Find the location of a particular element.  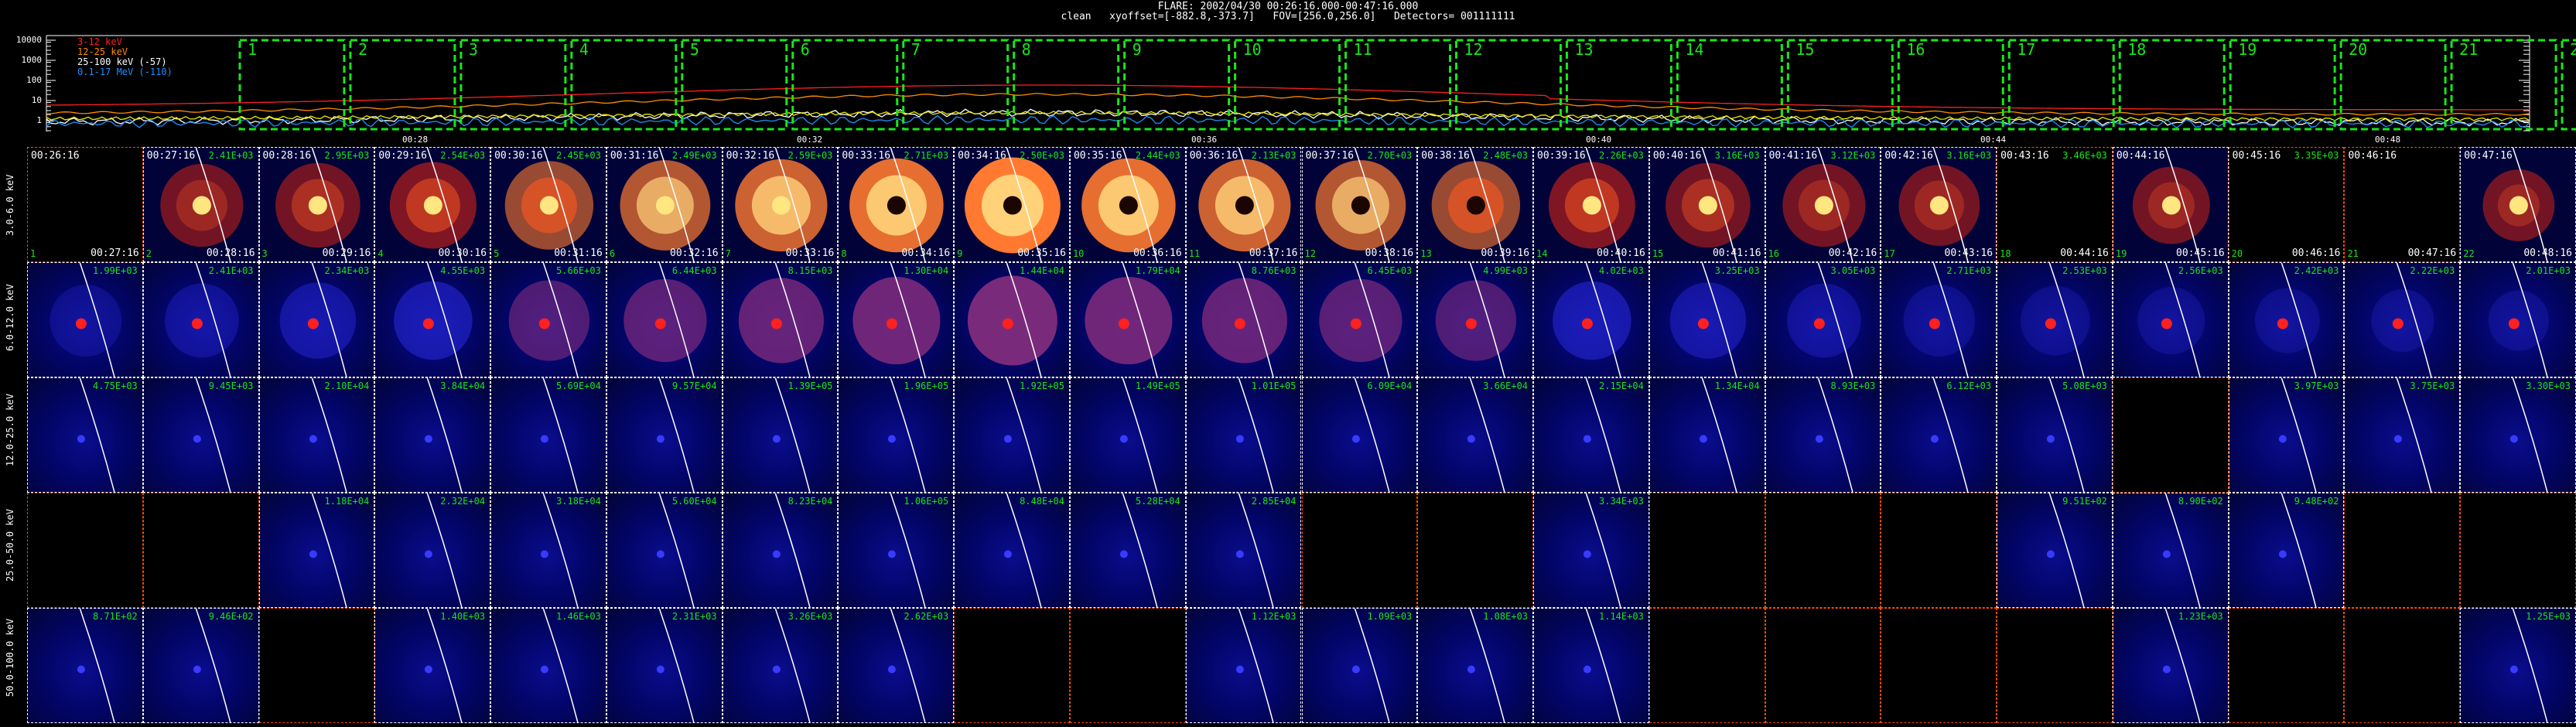

image-cell: 8.23E+04 is located at coordinates (780, 550).